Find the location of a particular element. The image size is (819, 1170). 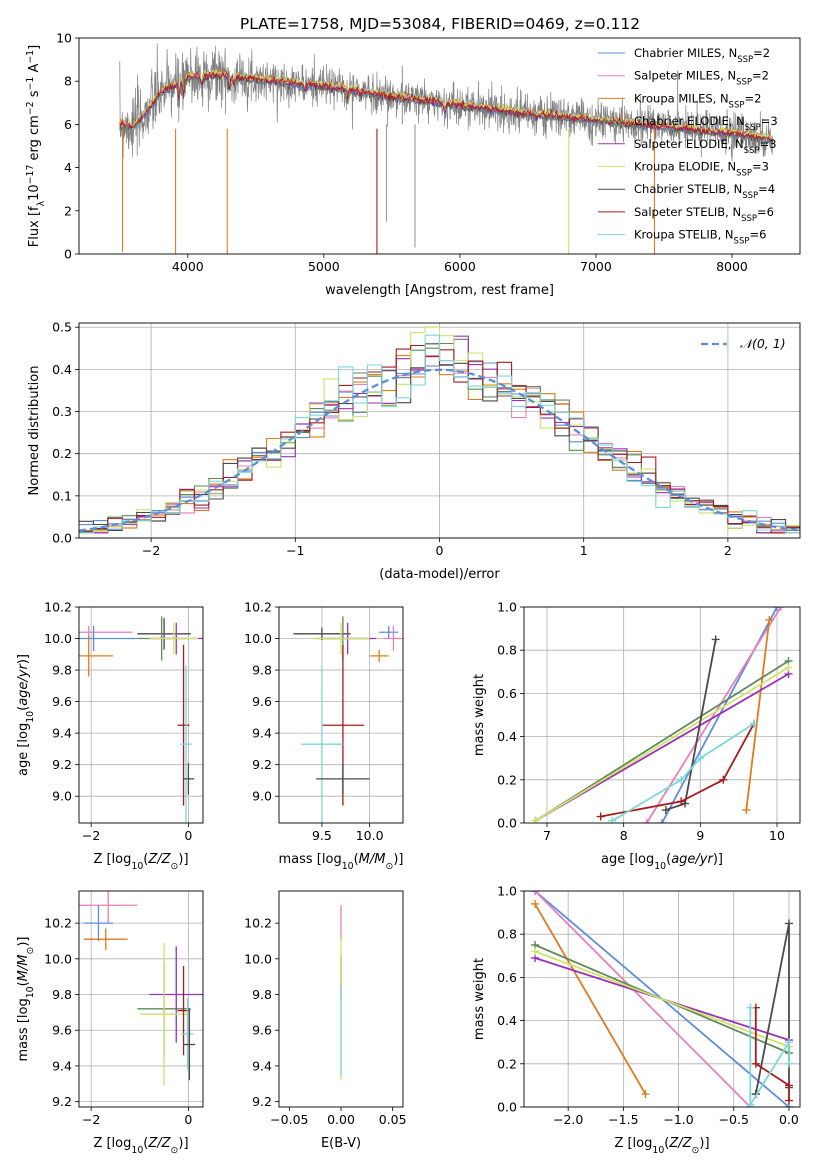

y-tick-label: 4 is located at coordinates (68, 167).